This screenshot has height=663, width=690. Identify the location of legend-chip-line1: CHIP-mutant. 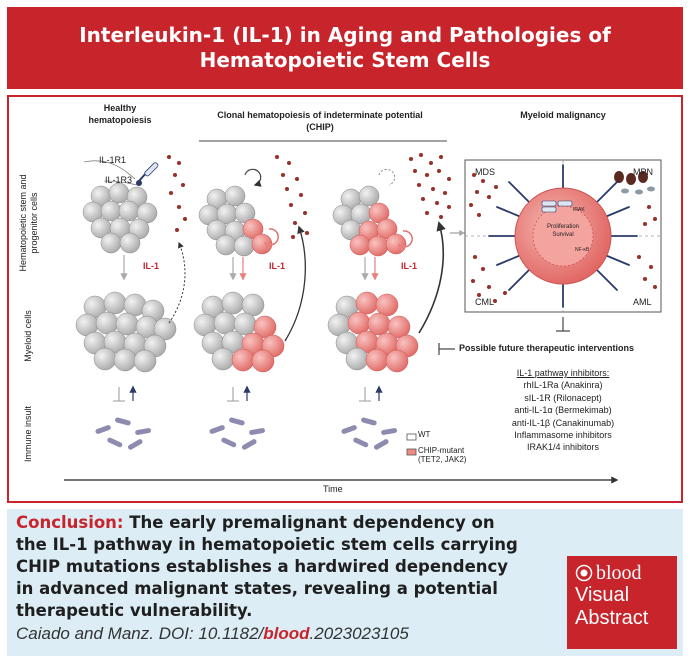
(441, 450).